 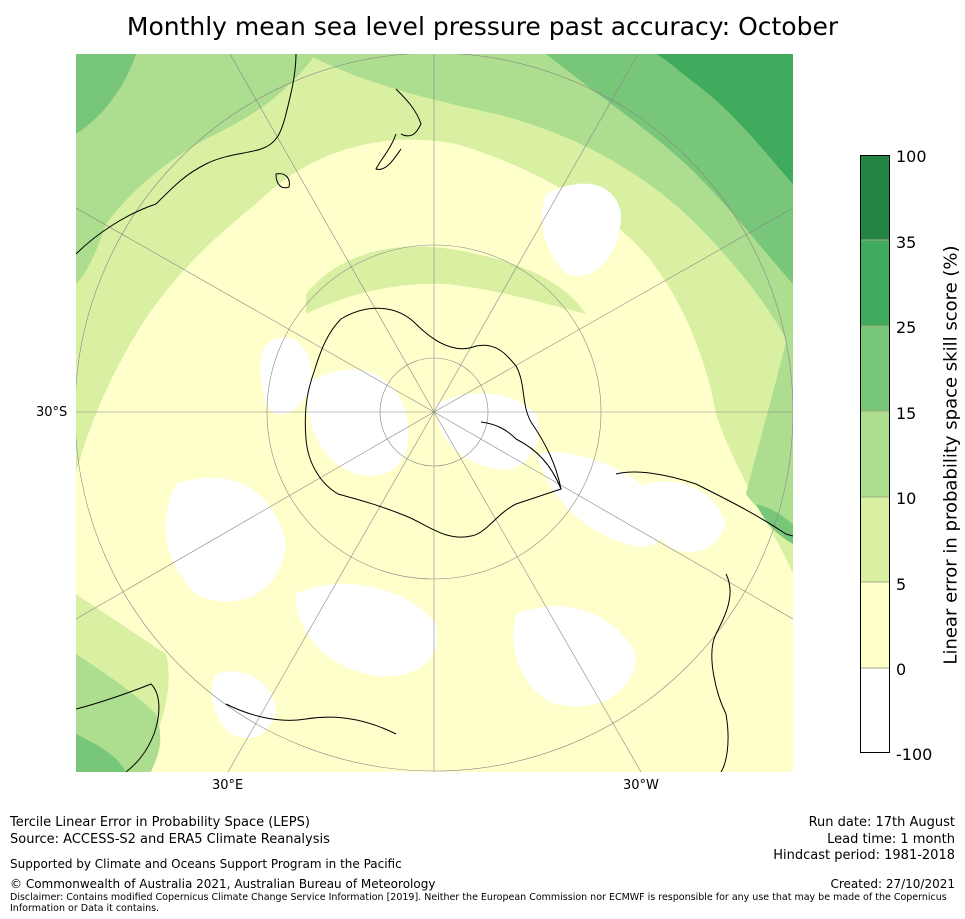 What do you see at coordinates (52, 412) in the screenshot?
I see `lat-label-30s: 30°S` at bounding box center [52, 412].